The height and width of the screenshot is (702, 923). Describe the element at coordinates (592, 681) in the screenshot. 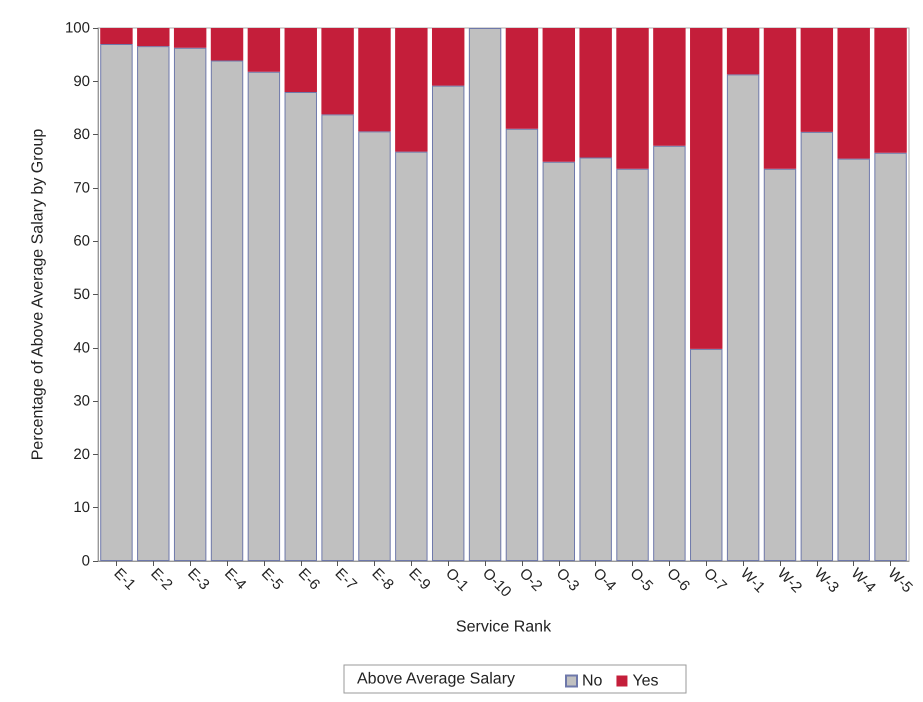

I see `legend-label: No` at that location.